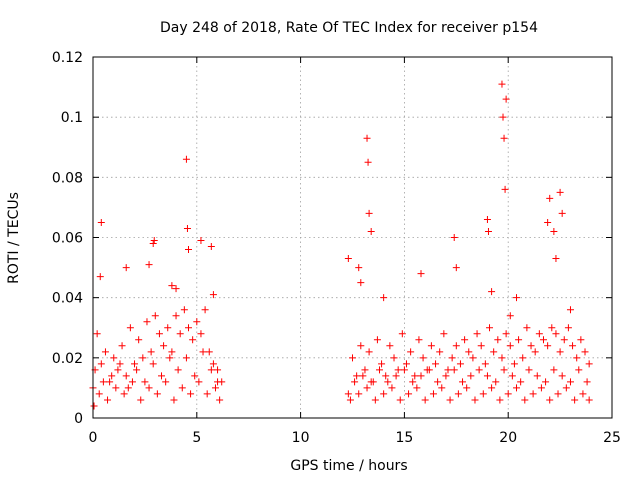 The width and height of the screenshot is (640, 480). What do you see at coordinates (196, 438) in the screenshot?
I see `x-tick-label: 5` at bounding box center [196, 438].